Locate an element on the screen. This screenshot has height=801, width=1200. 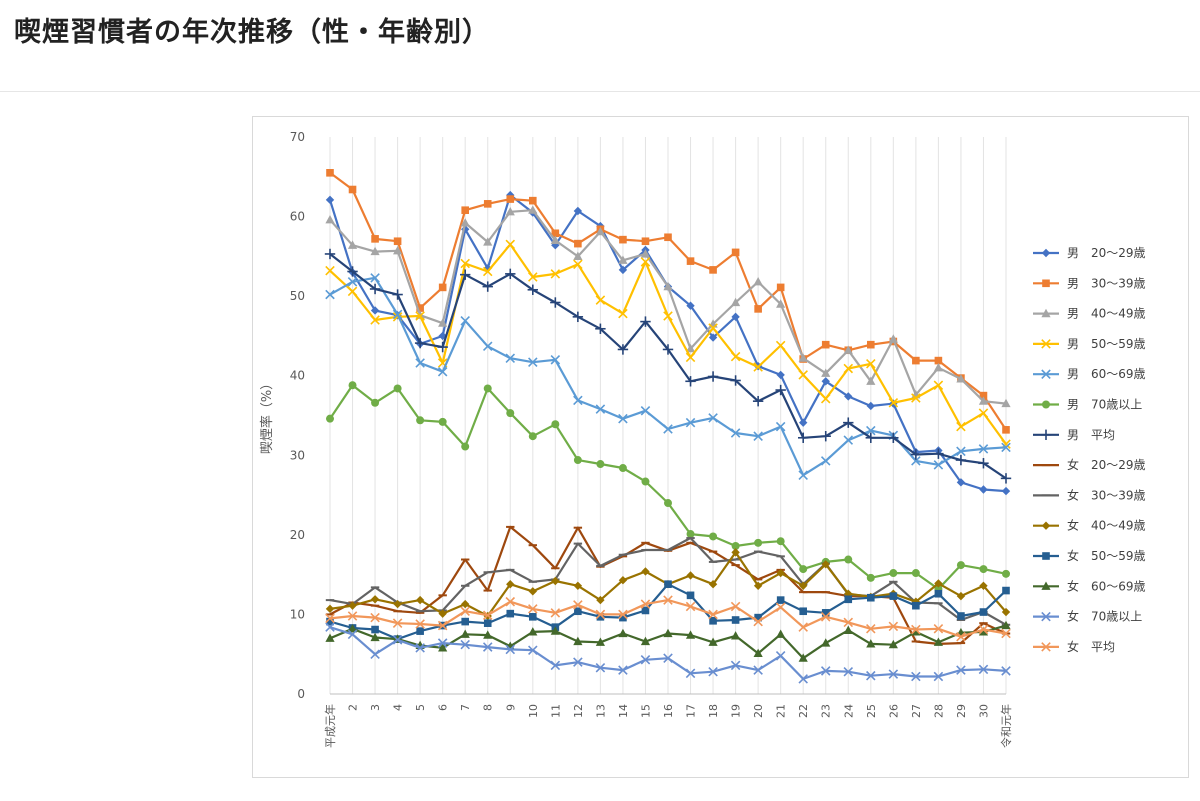
x-tick-label: 5 is located at coordinates (420, 707).